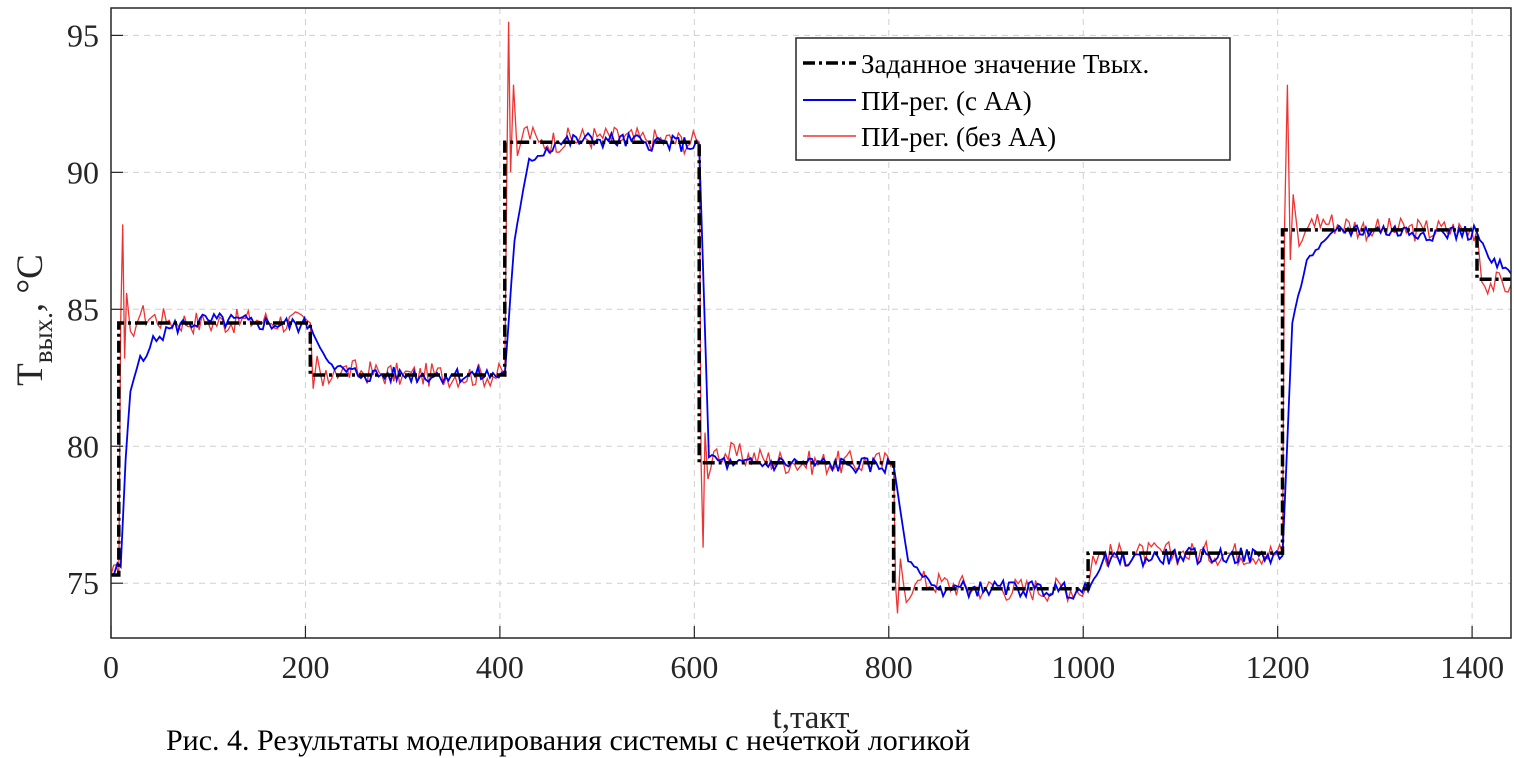 The image size is (1514, 758). I want to click on x-tick-label: 1200, so click(1278, 667).